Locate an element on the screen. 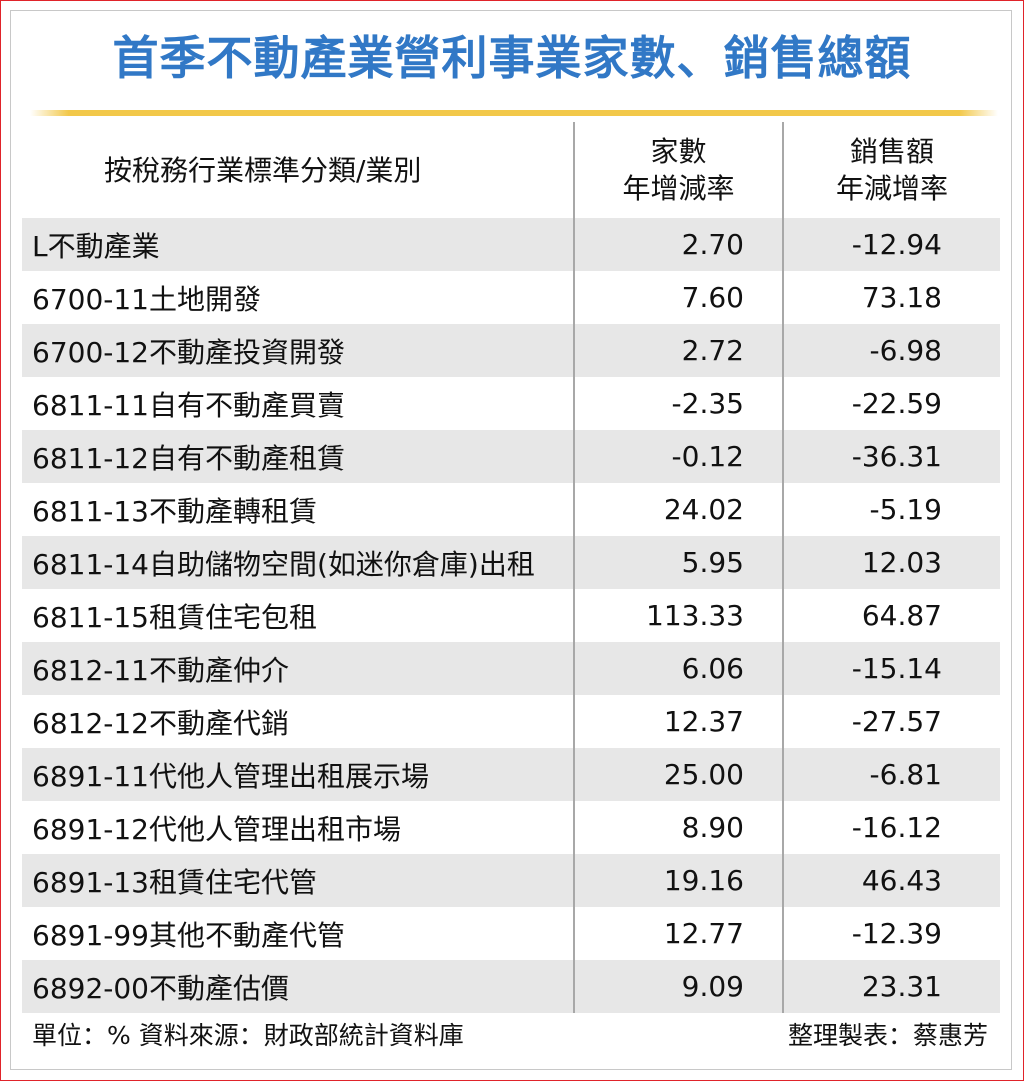  row-category: 6811-15租賃住宅包租 is located at coordinates (298, 615).